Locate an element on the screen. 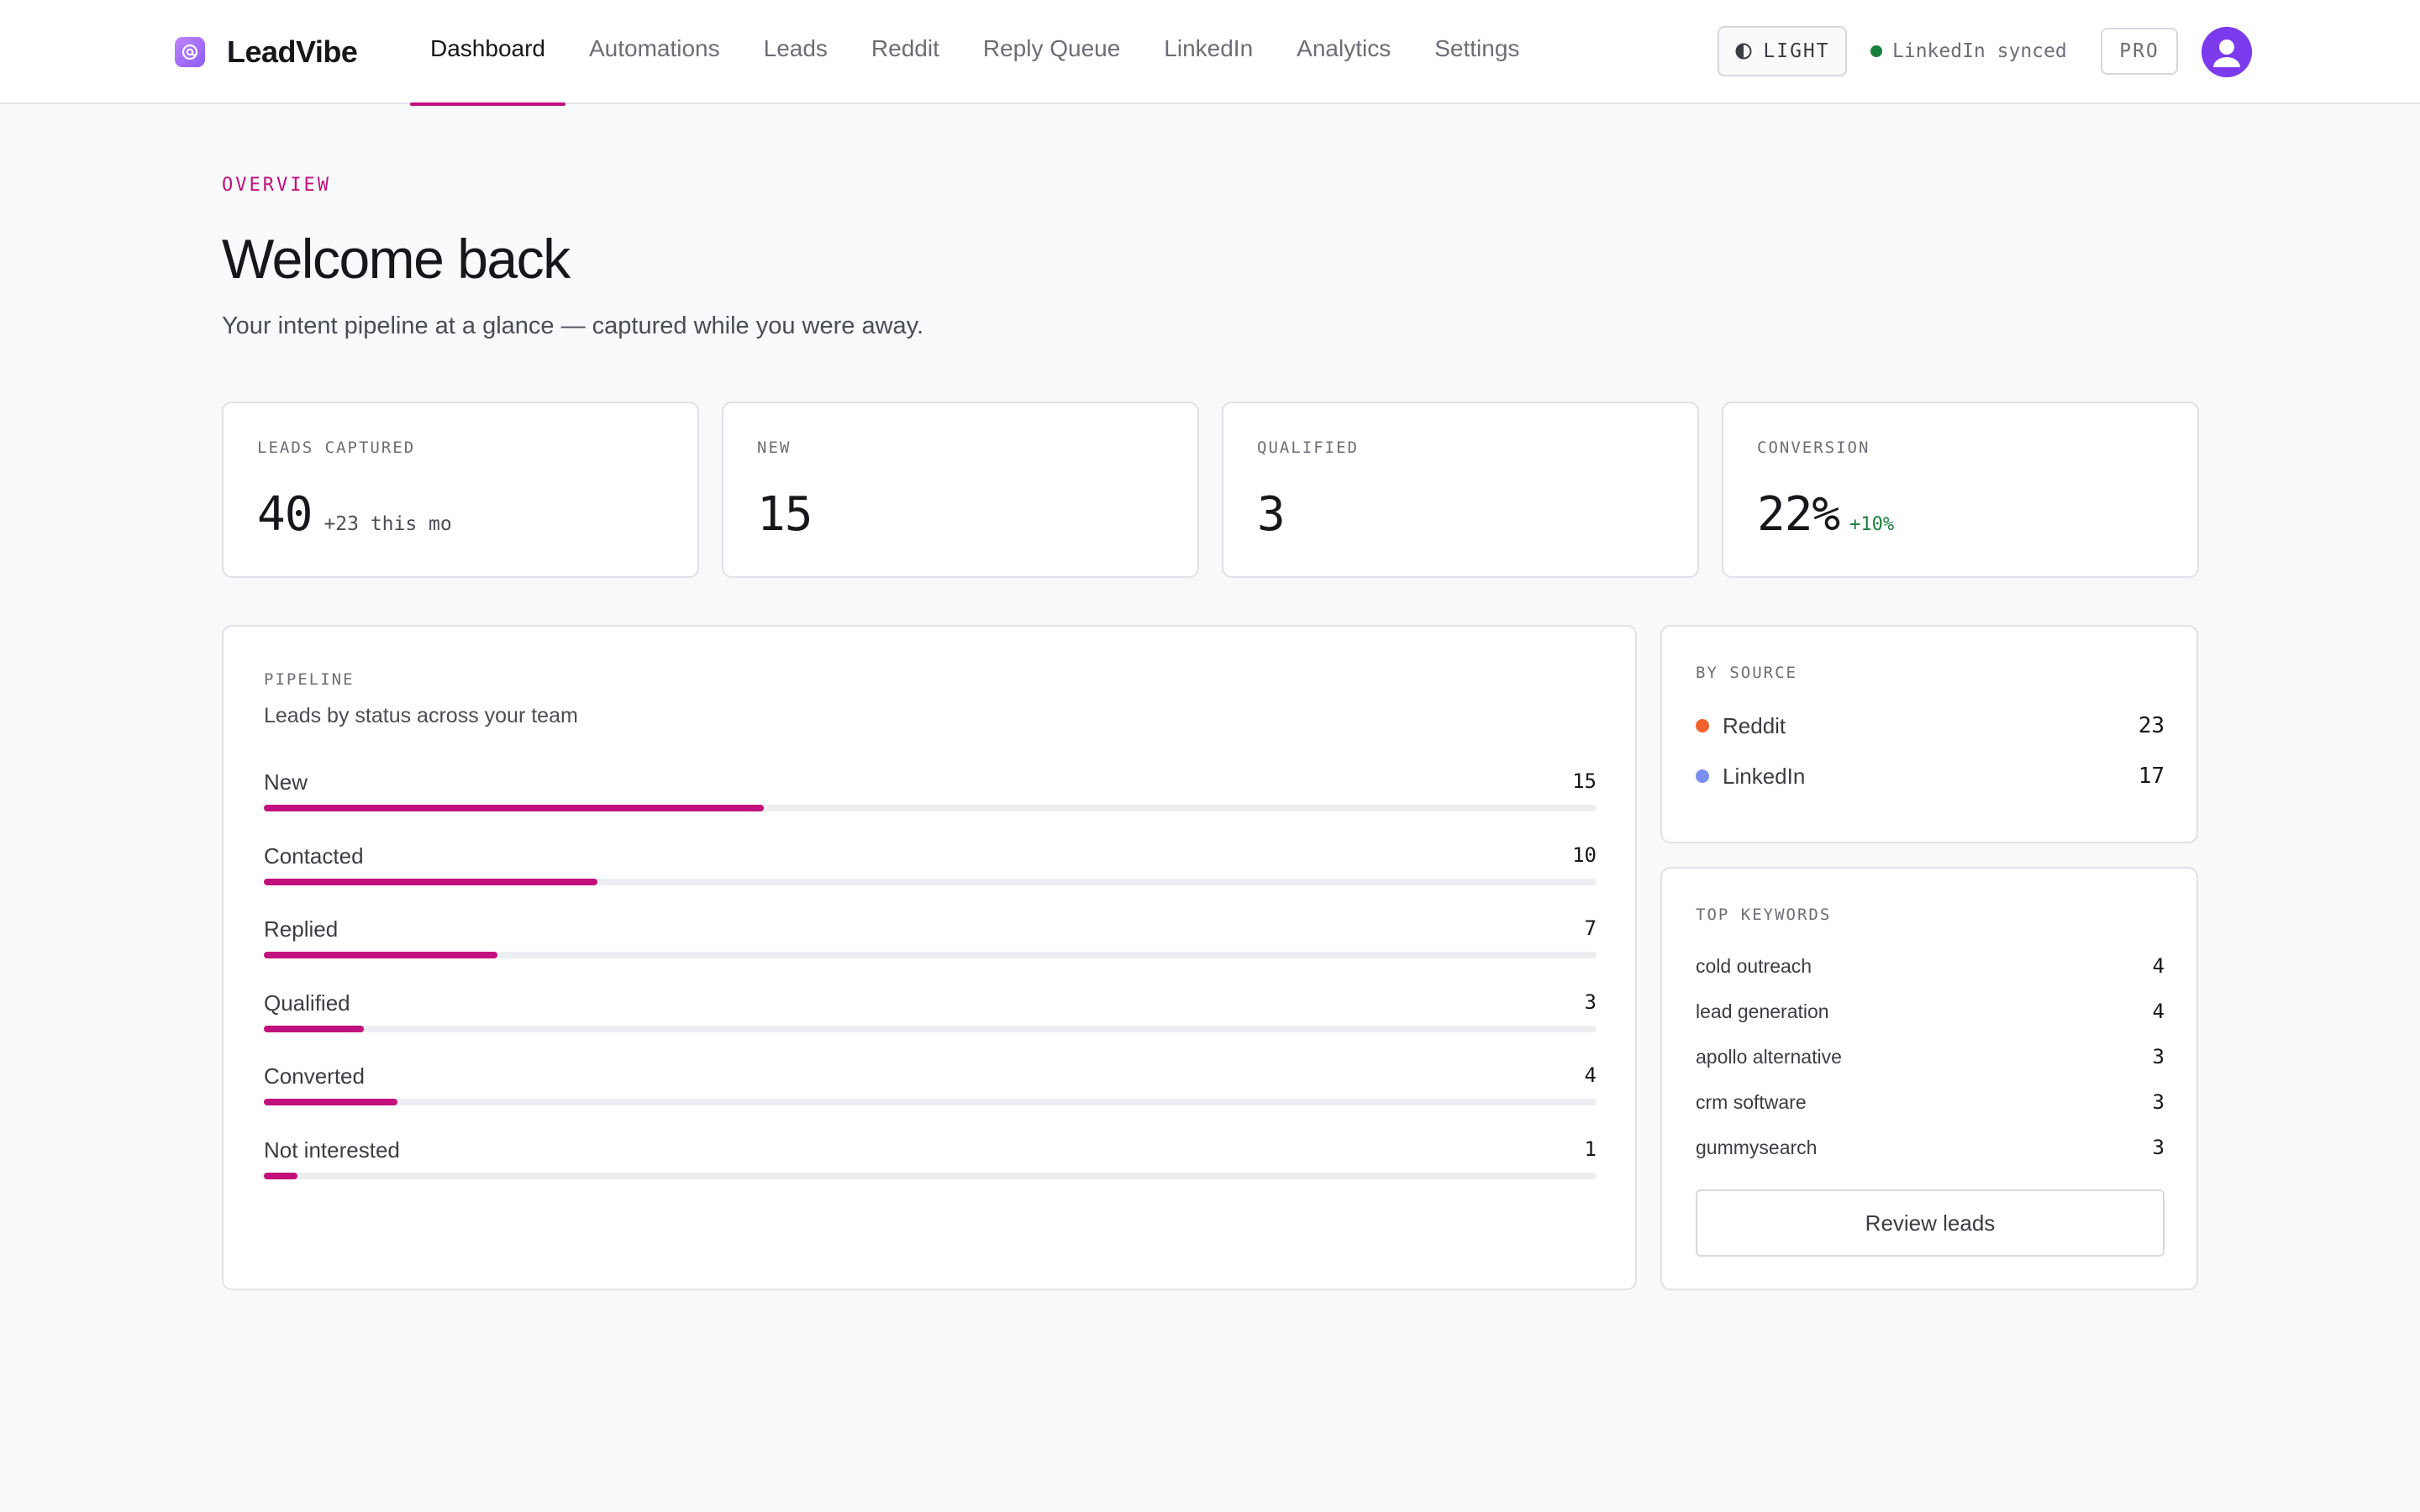 This screenshot has width=2420, height=1512. stat-label: NEW is located at coordinates (774, 447).